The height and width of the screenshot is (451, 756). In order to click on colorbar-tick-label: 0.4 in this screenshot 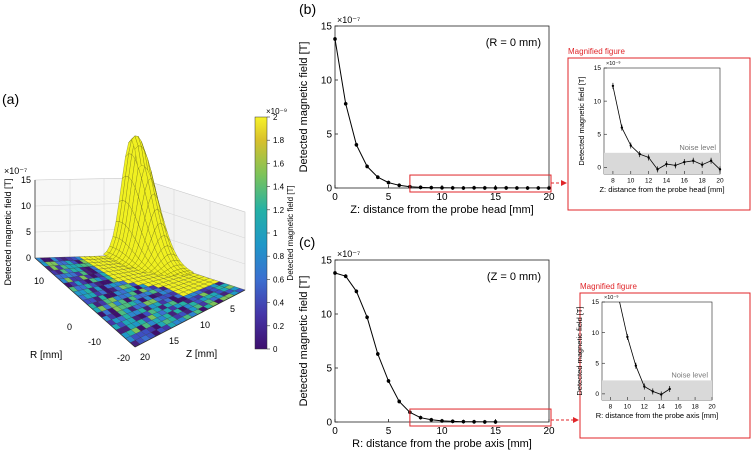, I will do `click(279, 303)`.